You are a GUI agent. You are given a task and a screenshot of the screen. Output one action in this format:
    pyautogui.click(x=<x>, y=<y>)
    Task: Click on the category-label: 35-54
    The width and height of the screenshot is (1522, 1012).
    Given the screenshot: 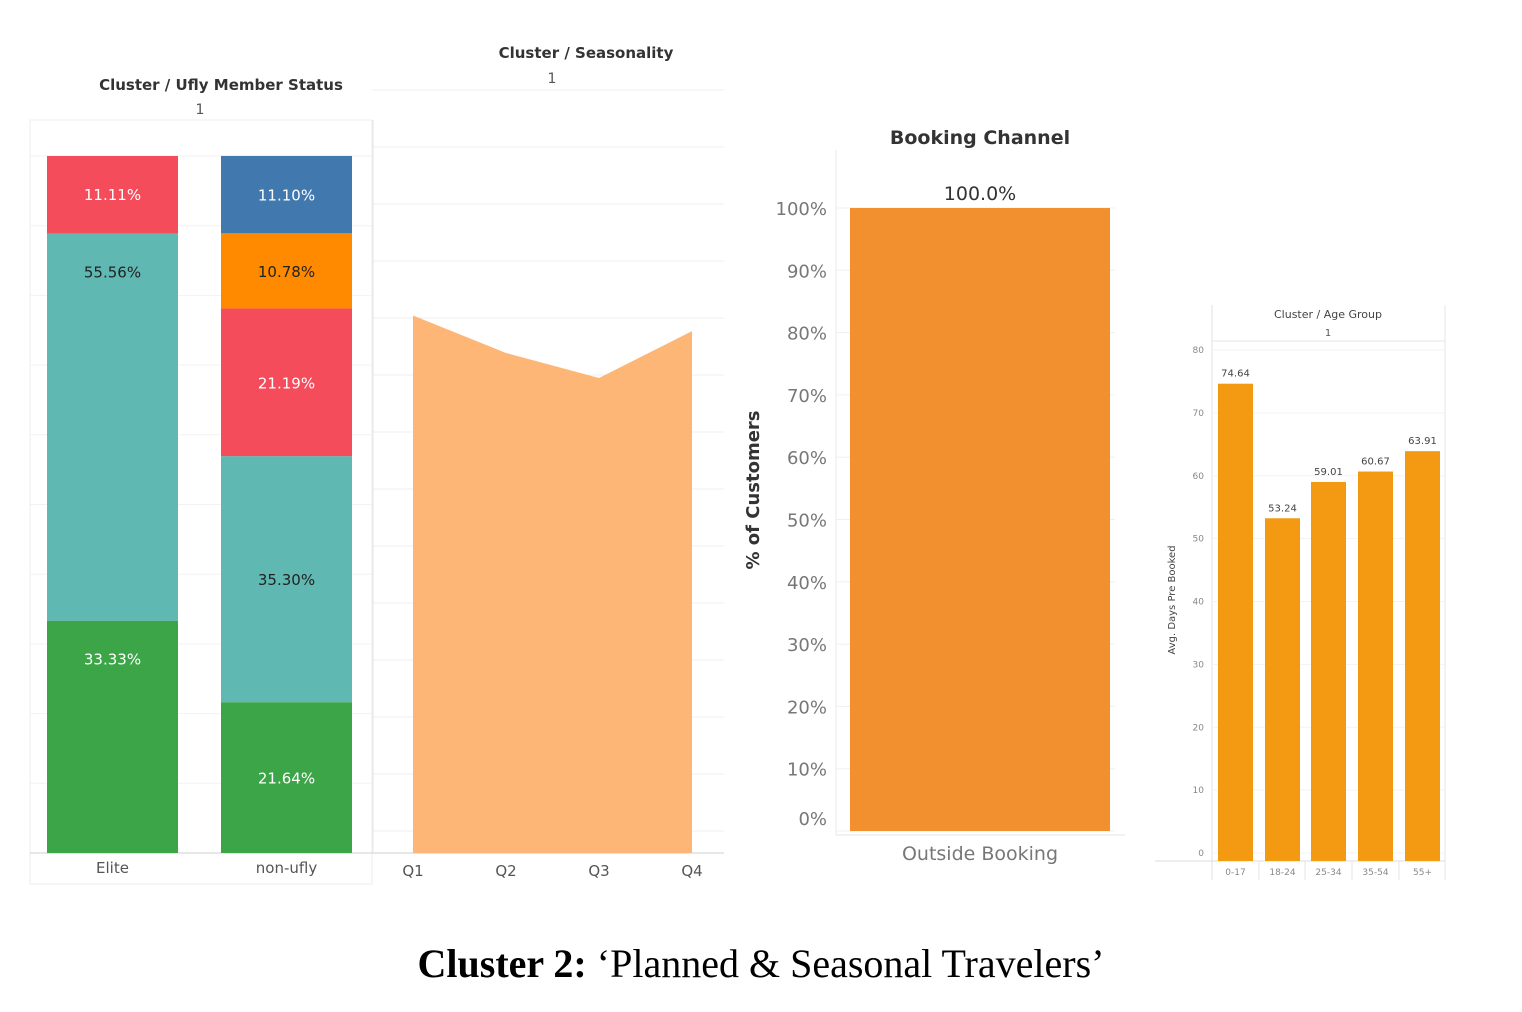 What is the action you would take?
    pyautogui.click(x=1375, y=873)
    